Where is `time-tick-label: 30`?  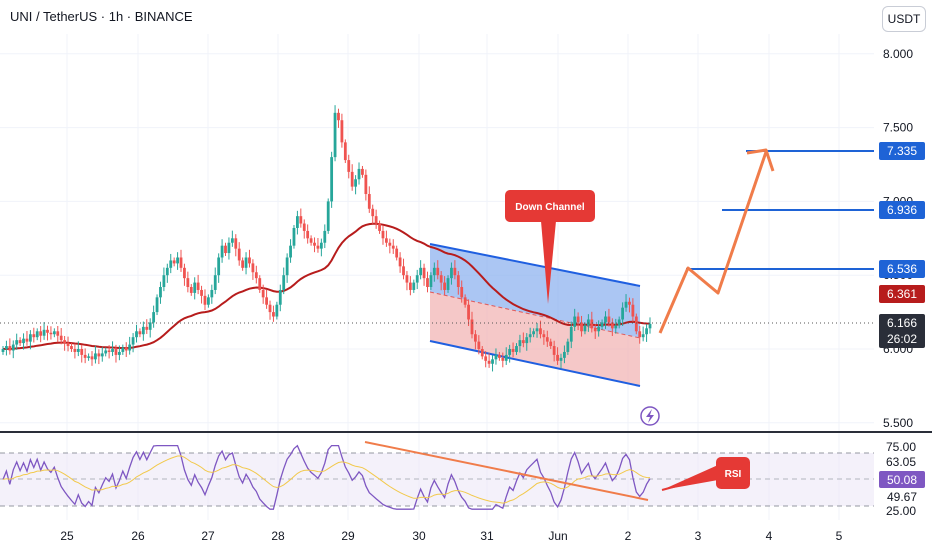 time-tick-label: 30 is located at coordinates (419, 536).